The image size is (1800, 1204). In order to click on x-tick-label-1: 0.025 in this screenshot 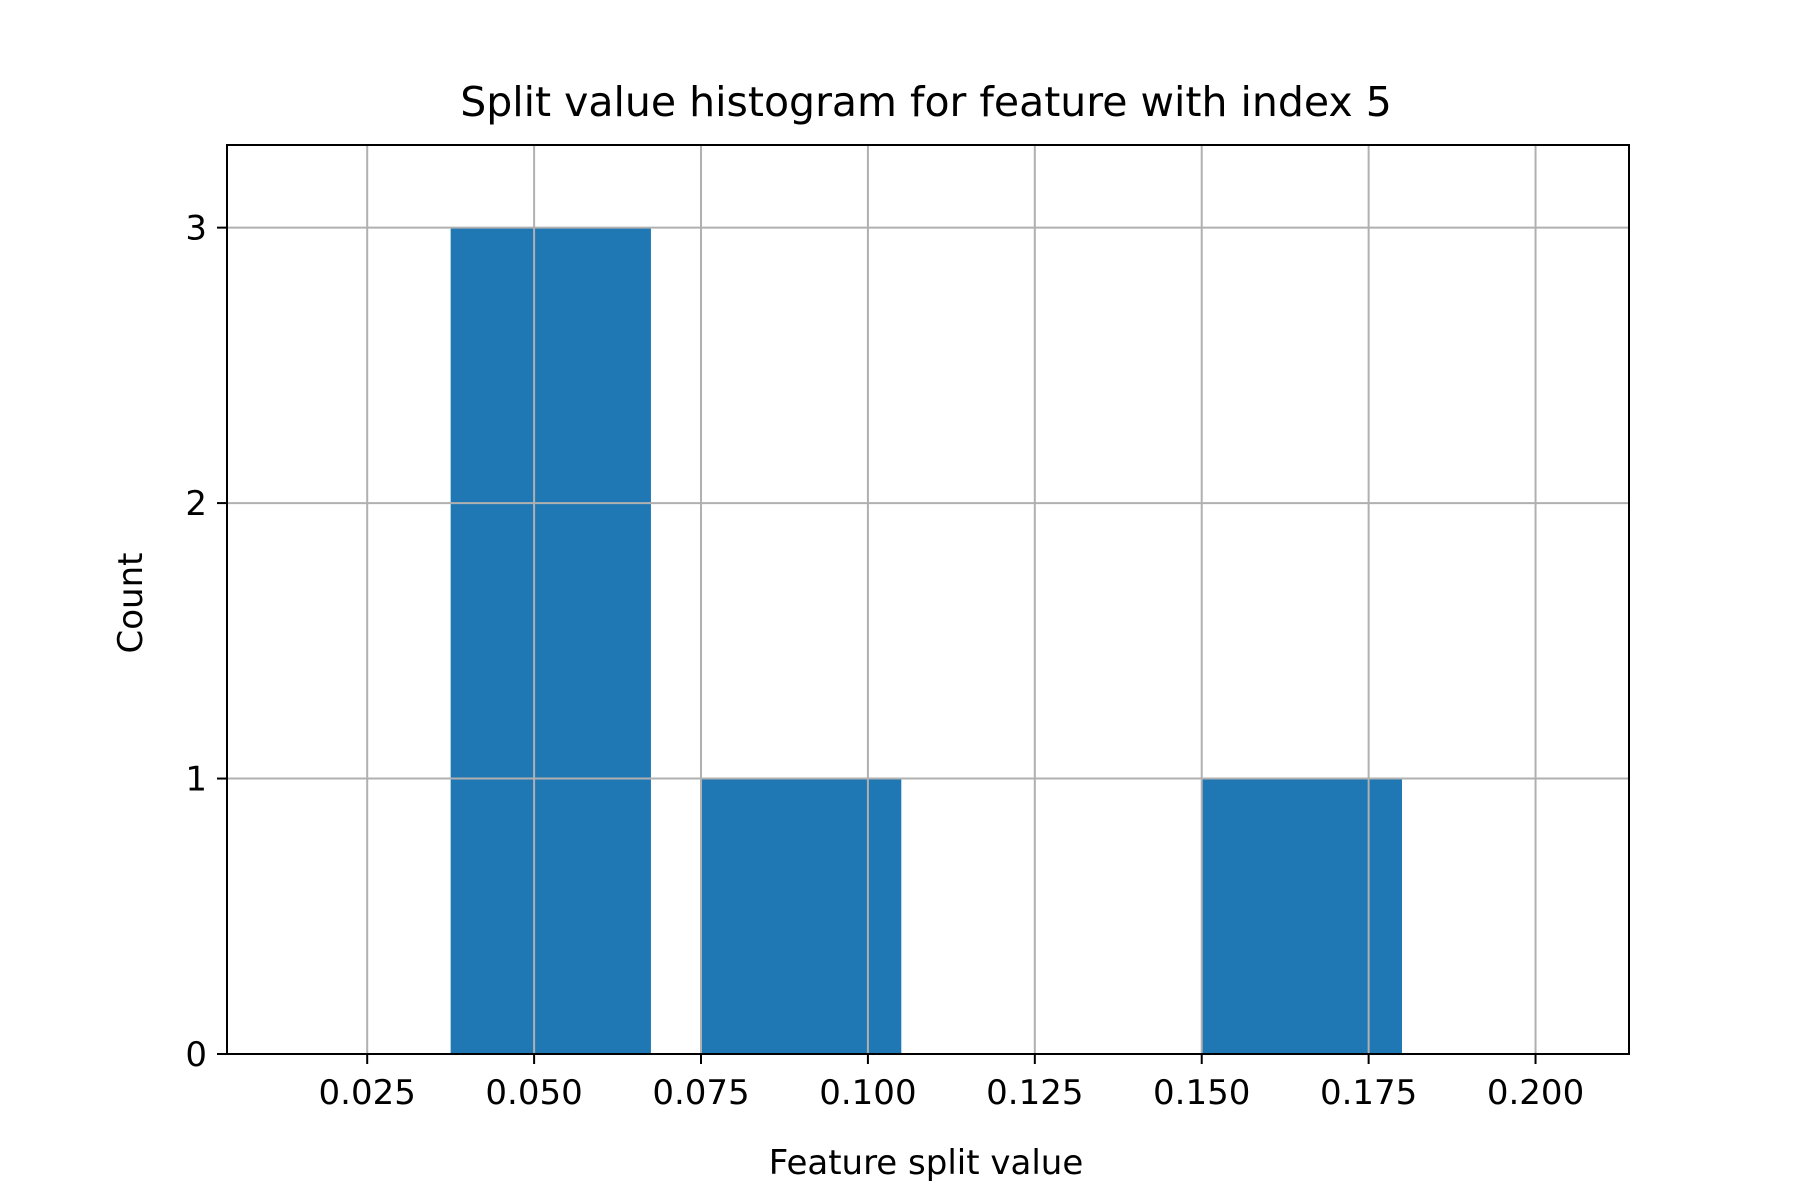, I will do `click(367, 1093)`.